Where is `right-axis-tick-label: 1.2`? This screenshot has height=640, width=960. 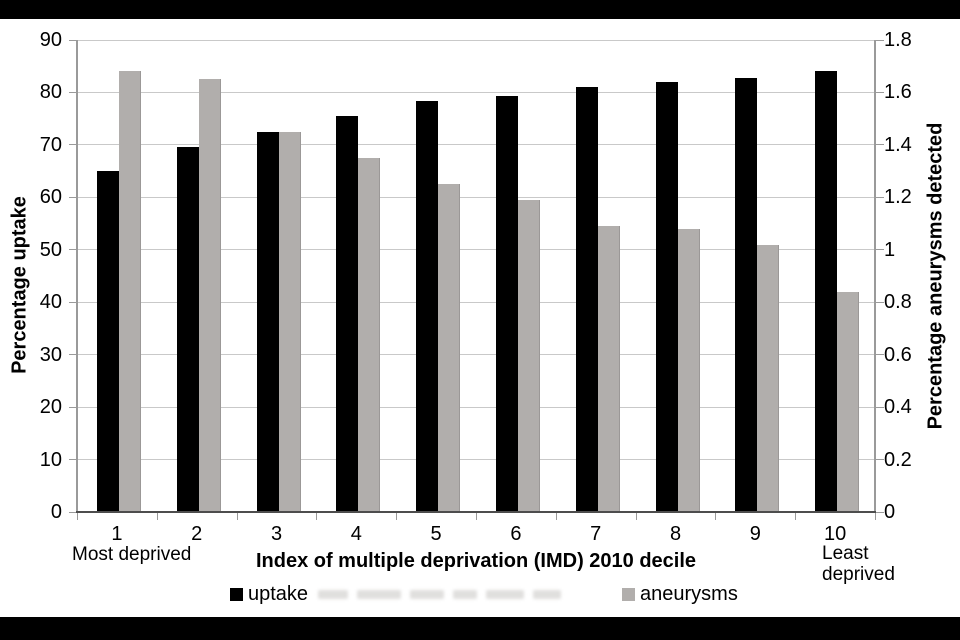 right-axis-tick-label: 1.2 is located at coordinates (898, 197).